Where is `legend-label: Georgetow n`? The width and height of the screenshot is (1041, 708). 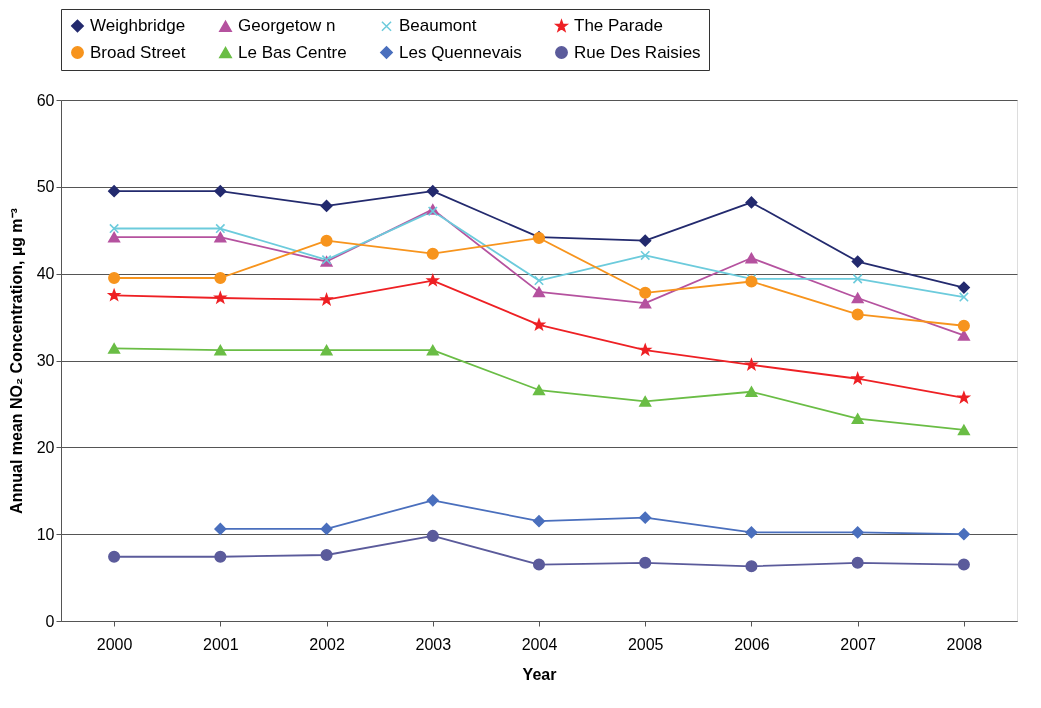
legend-label: Georgetow n is located at coordinates (287, 26).